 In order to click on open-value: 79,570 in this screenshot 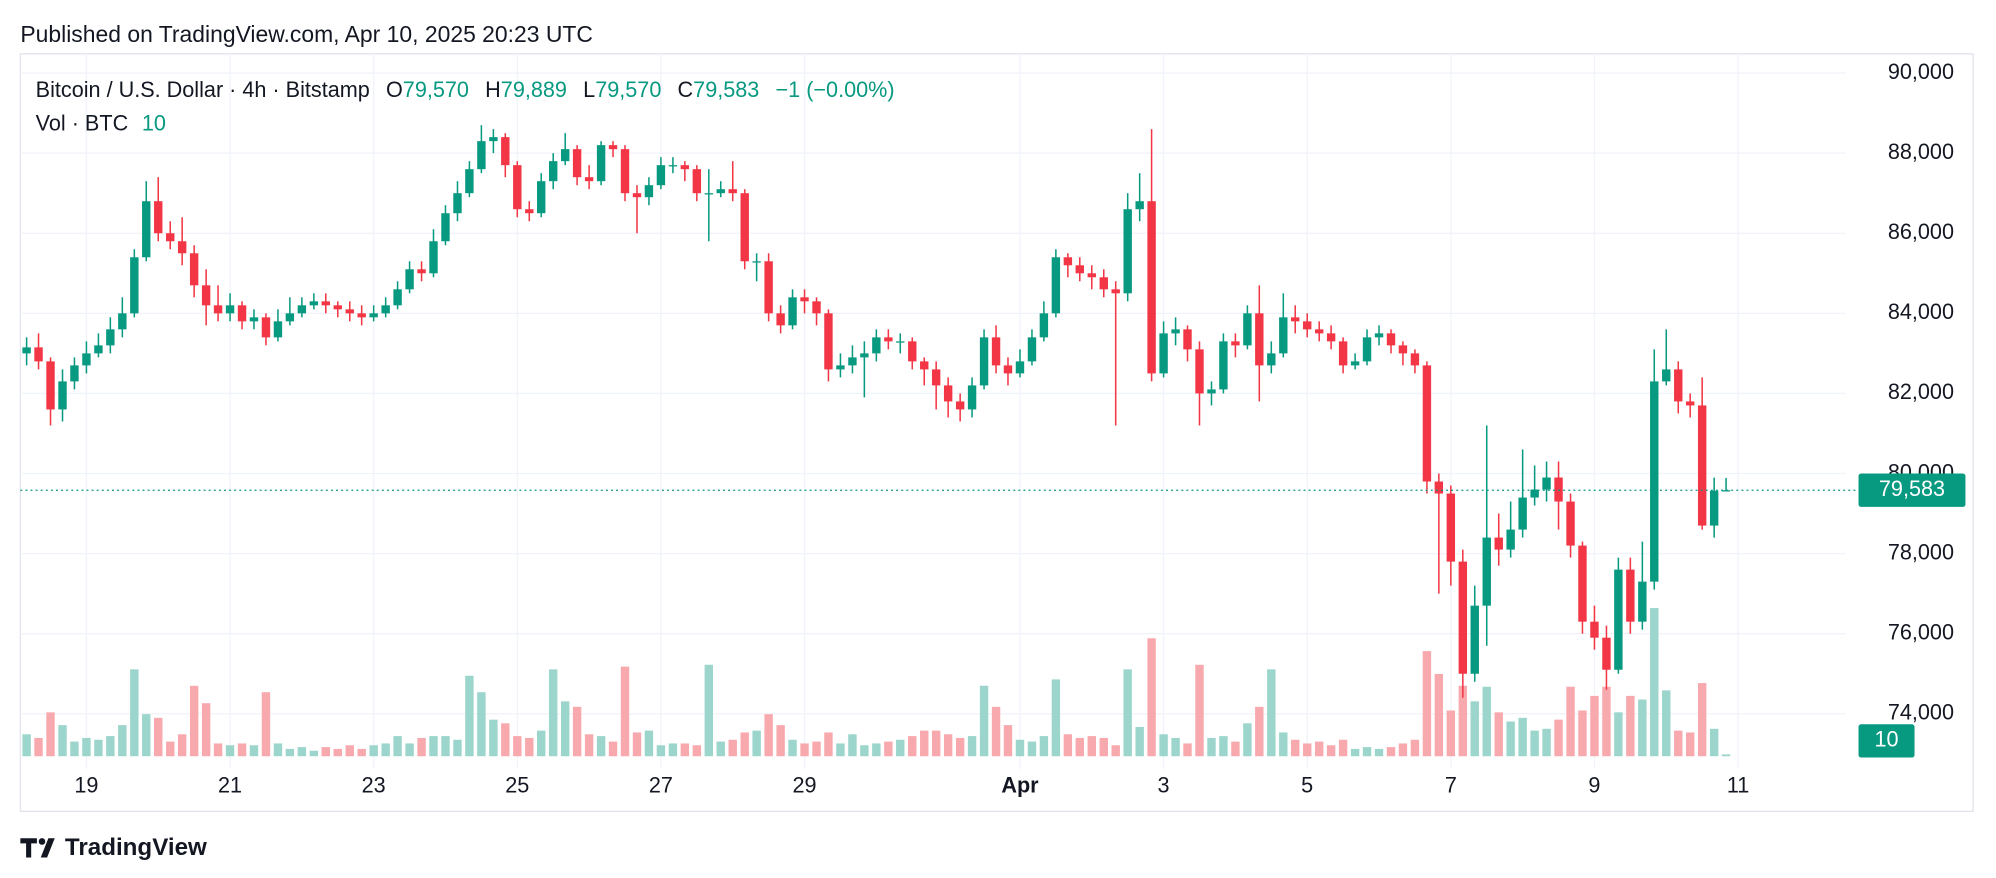, I will do `click(436, 89)`.